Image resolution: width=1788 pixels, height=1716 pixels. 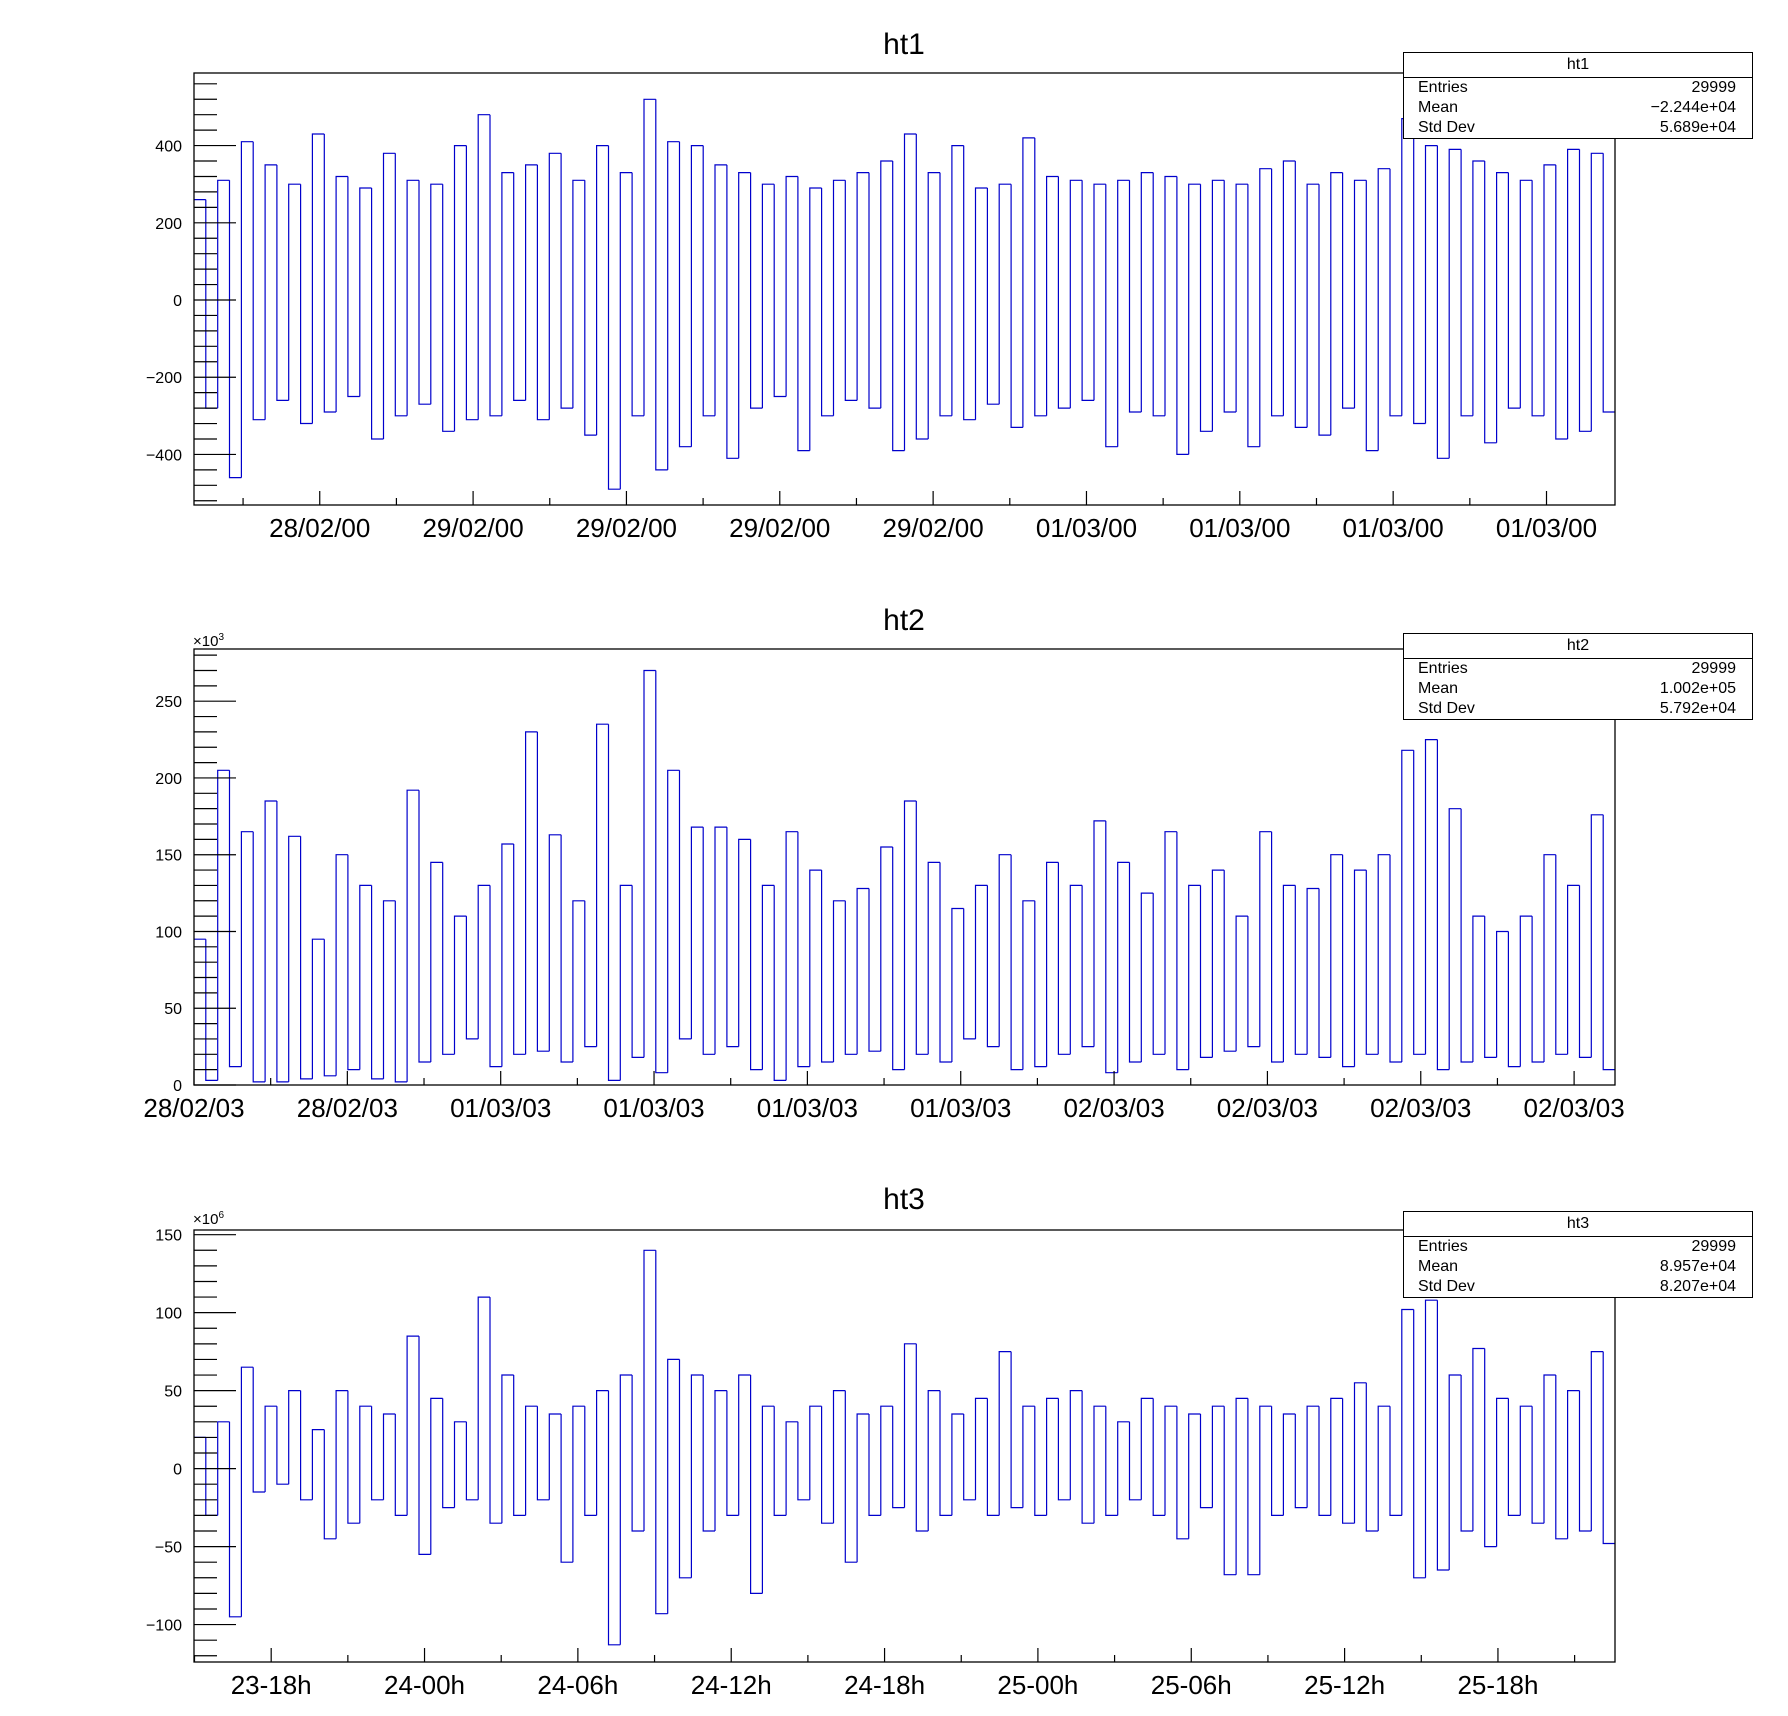 I want to click on x-tick-label: 23-18h, so click(x=271, y=1685).